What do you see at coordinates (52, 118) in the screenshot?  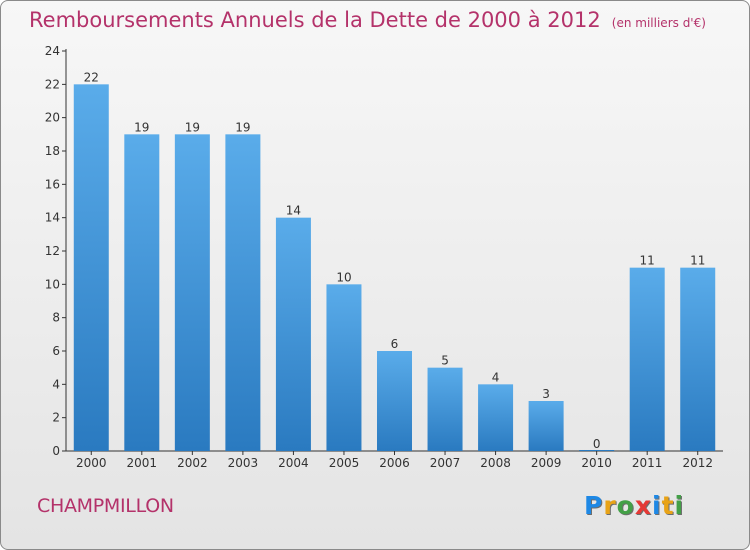 I see `y-tick-label: 20` at bounding box center [52, 118].